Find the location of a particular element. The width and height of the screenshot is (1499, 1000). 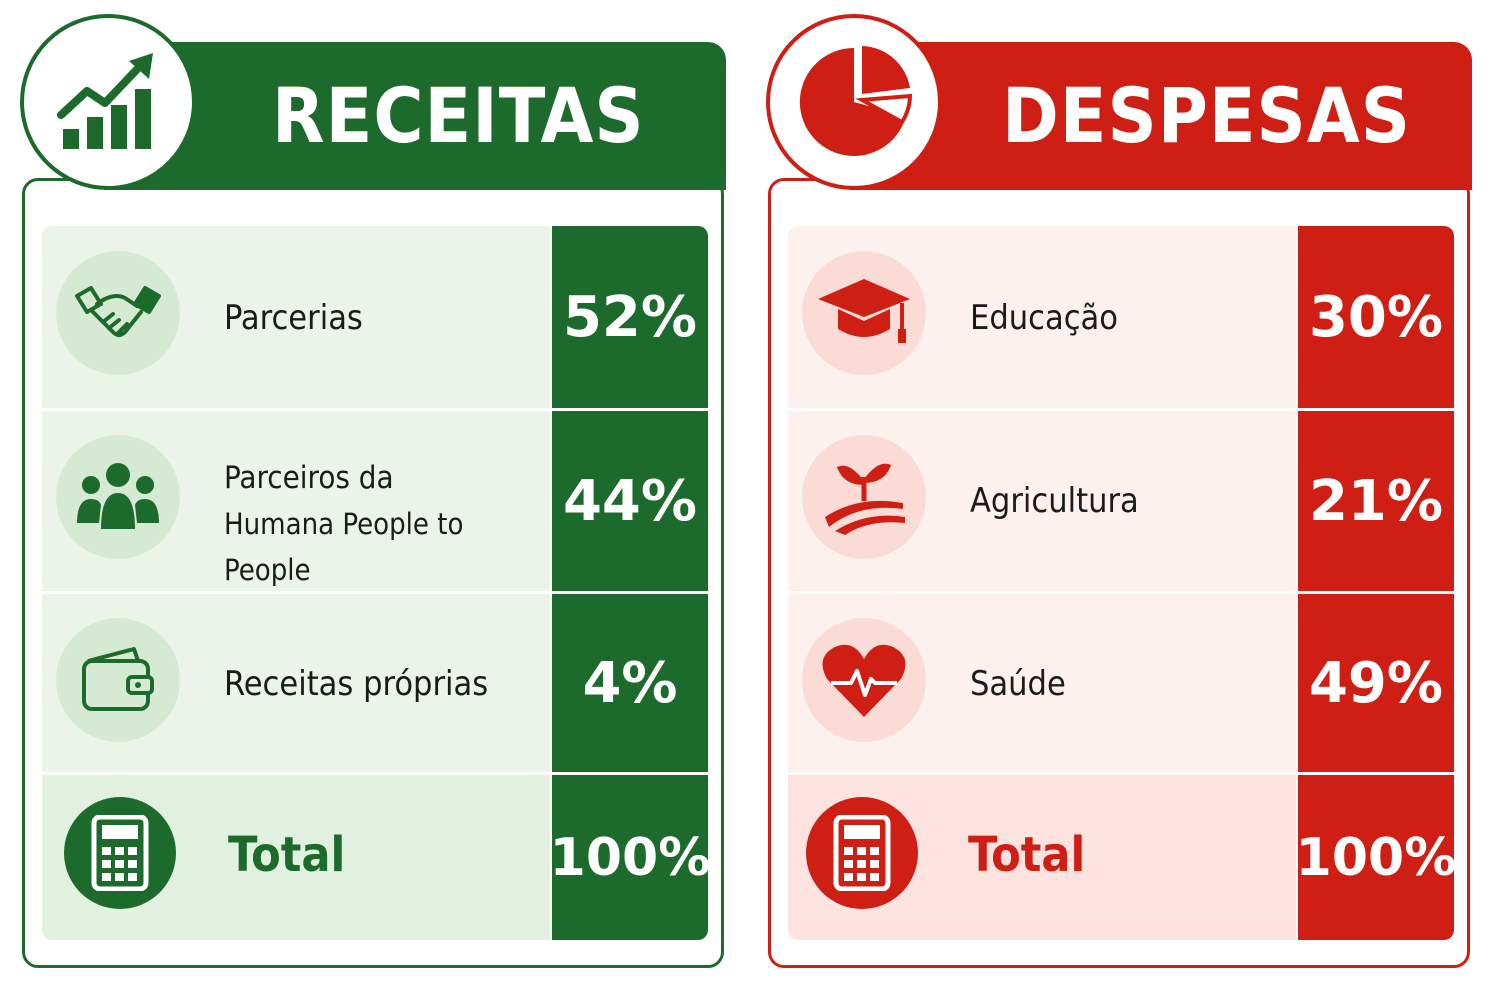

table-row: Parceiros da Humana People to People 44% is located at coordinates (375, 501).